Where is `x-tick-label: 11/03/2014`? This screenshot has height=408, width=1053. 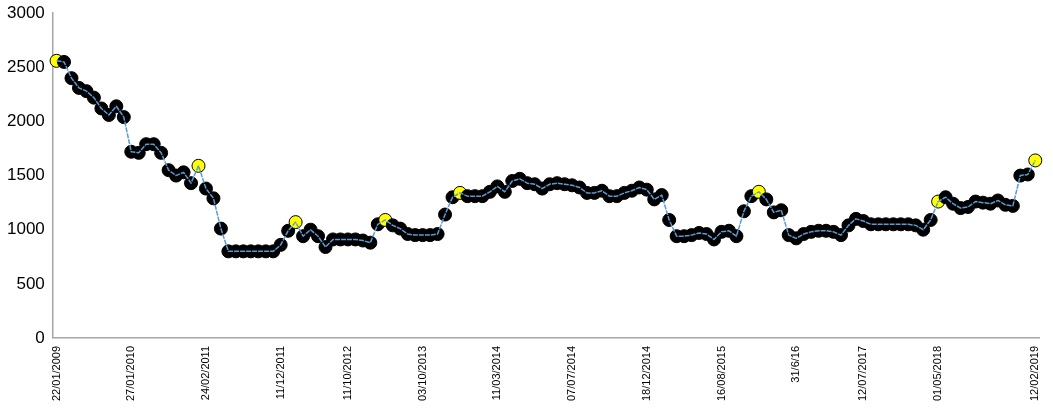
x-tick-label: 11/03/2014 is located at coordinates (496, 373).